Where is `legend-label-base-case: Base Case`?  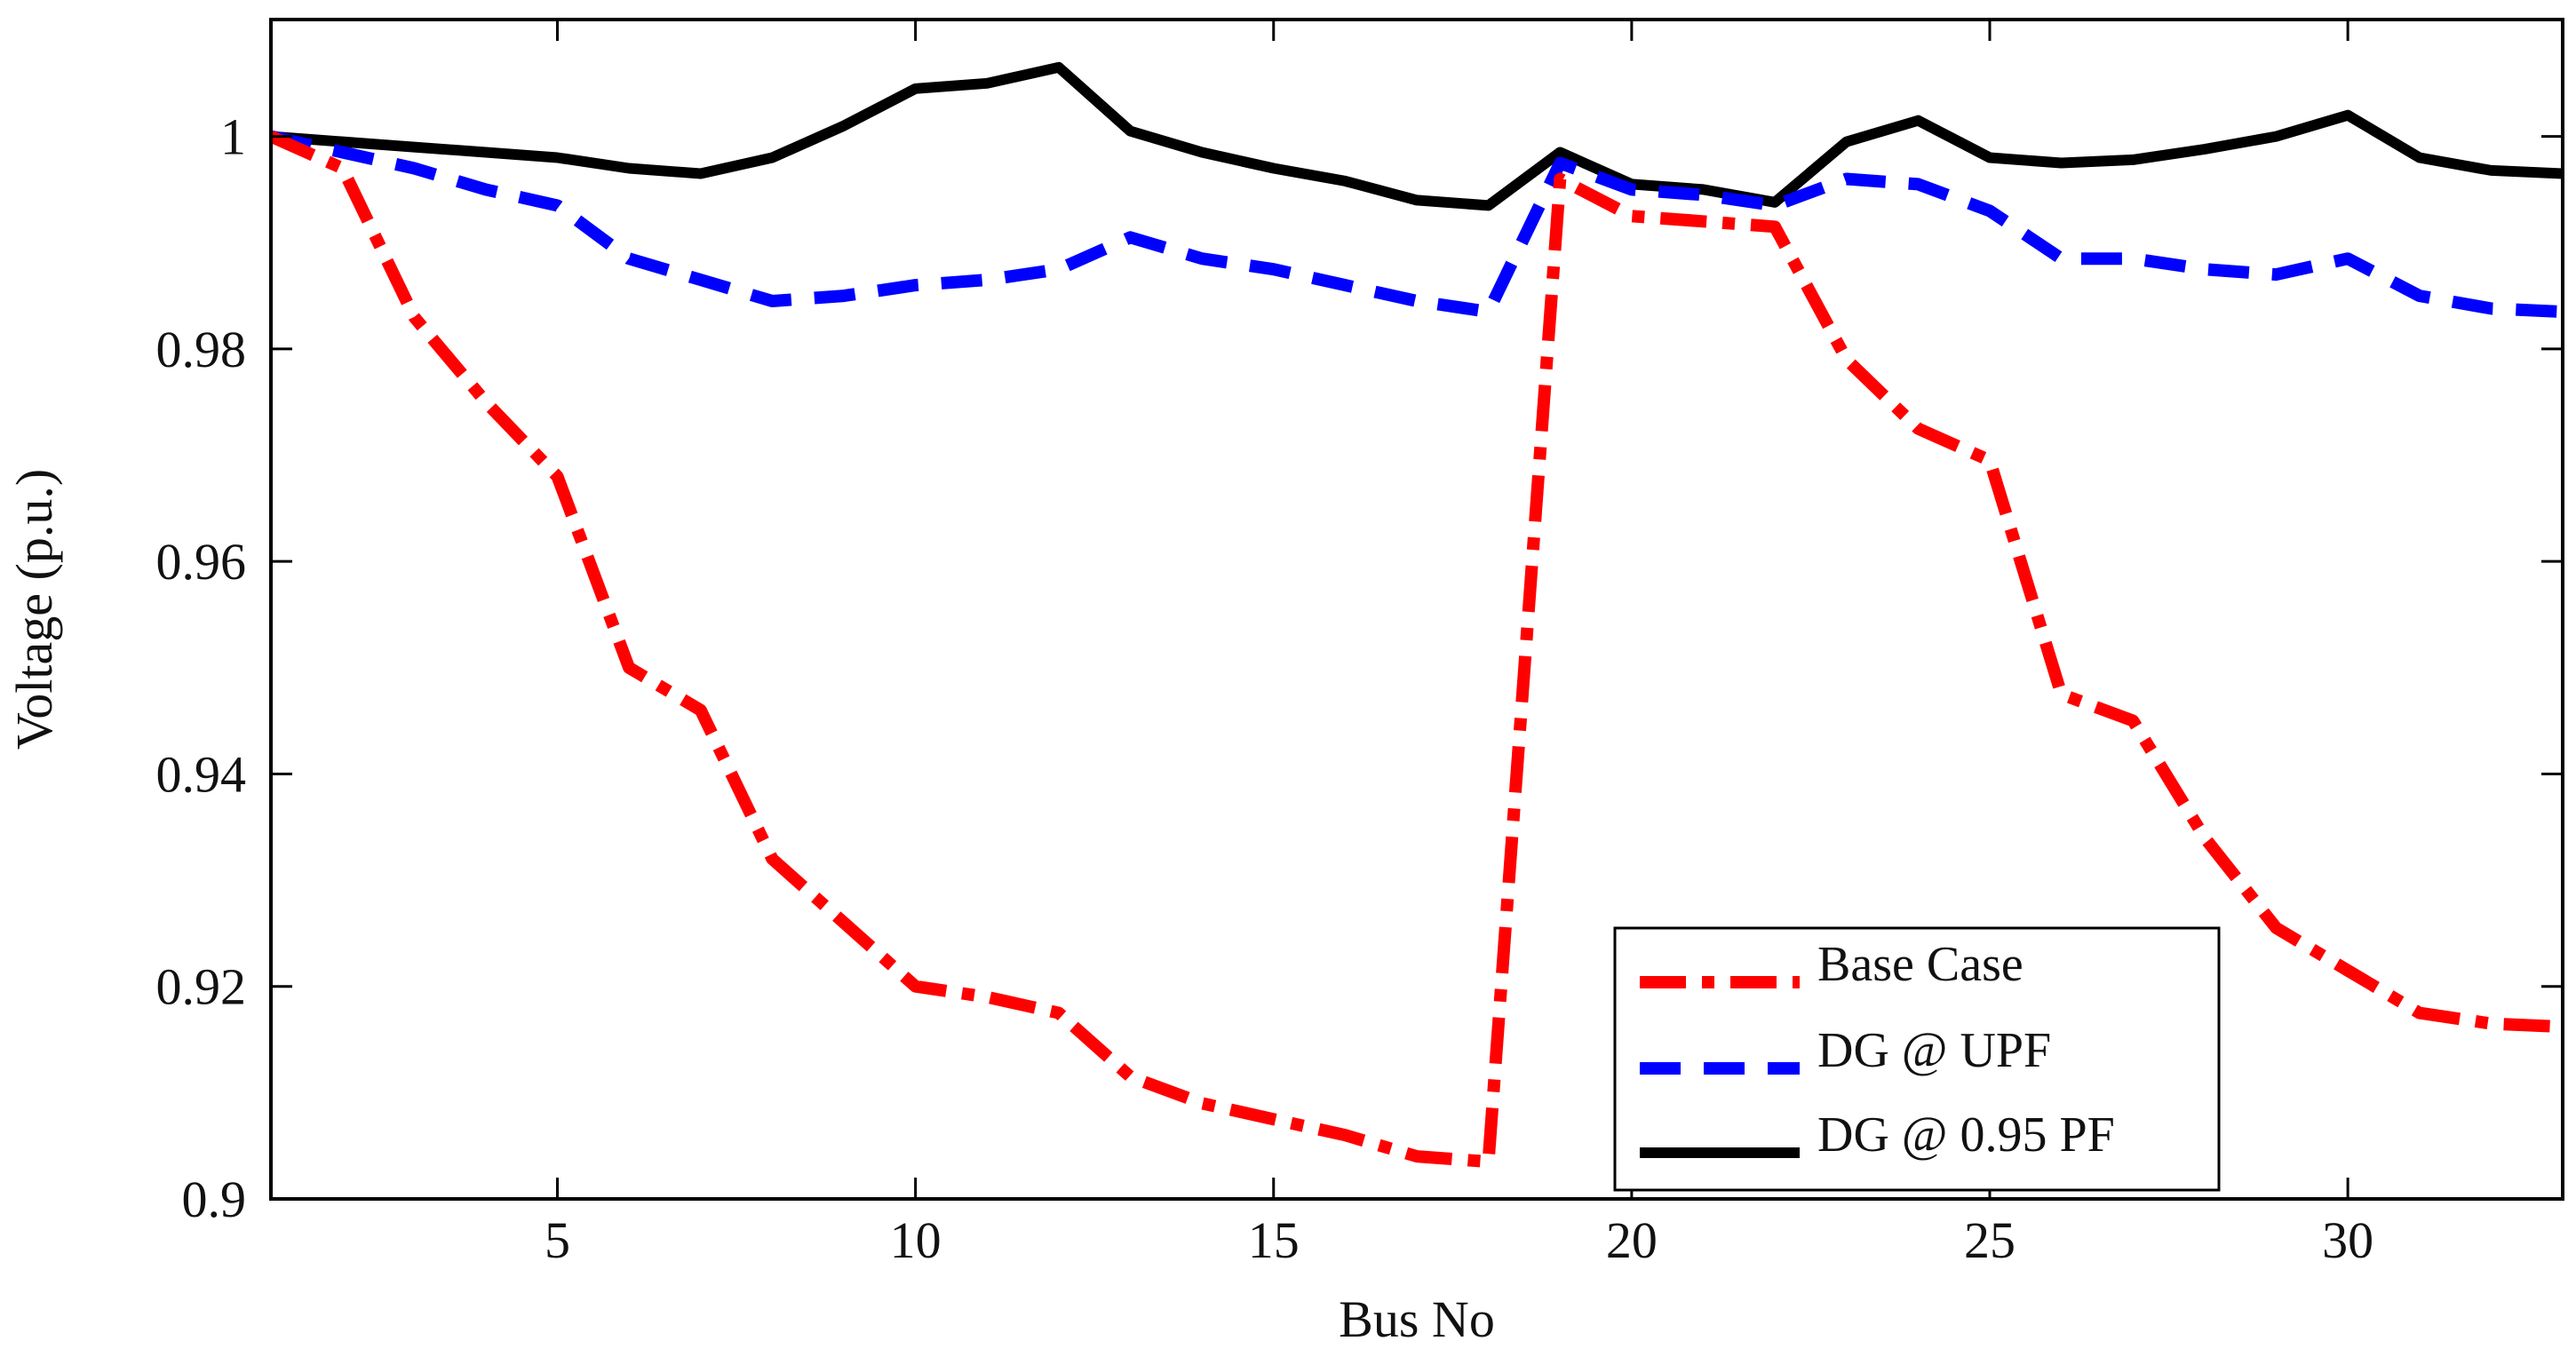
legend-label-base-case: Base Case is located at coordinates (1920, 964).